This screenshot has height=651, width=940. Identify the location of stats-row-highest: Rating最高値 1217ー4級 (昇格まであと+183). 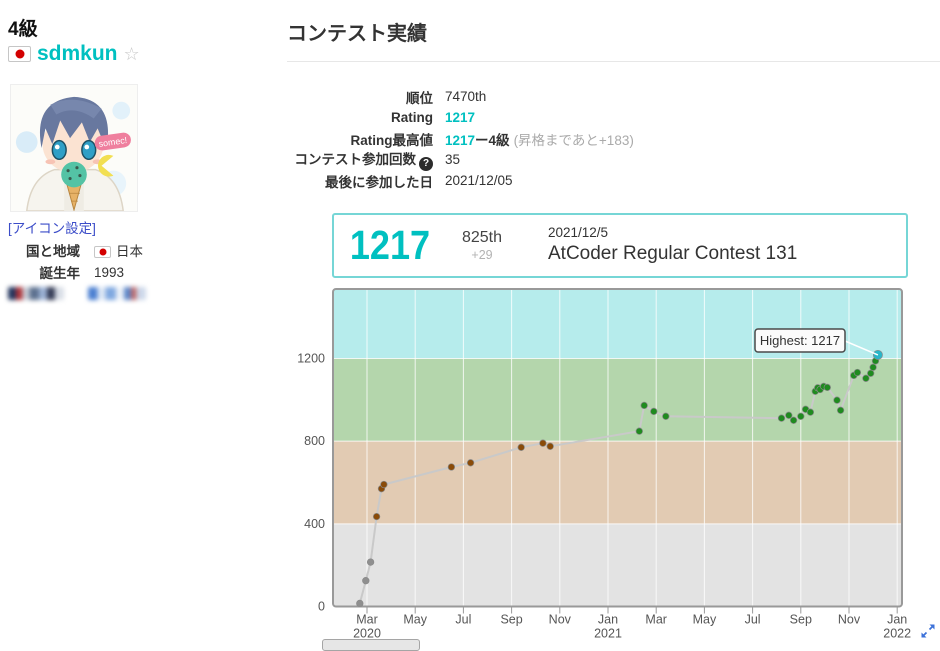
(460, 138).